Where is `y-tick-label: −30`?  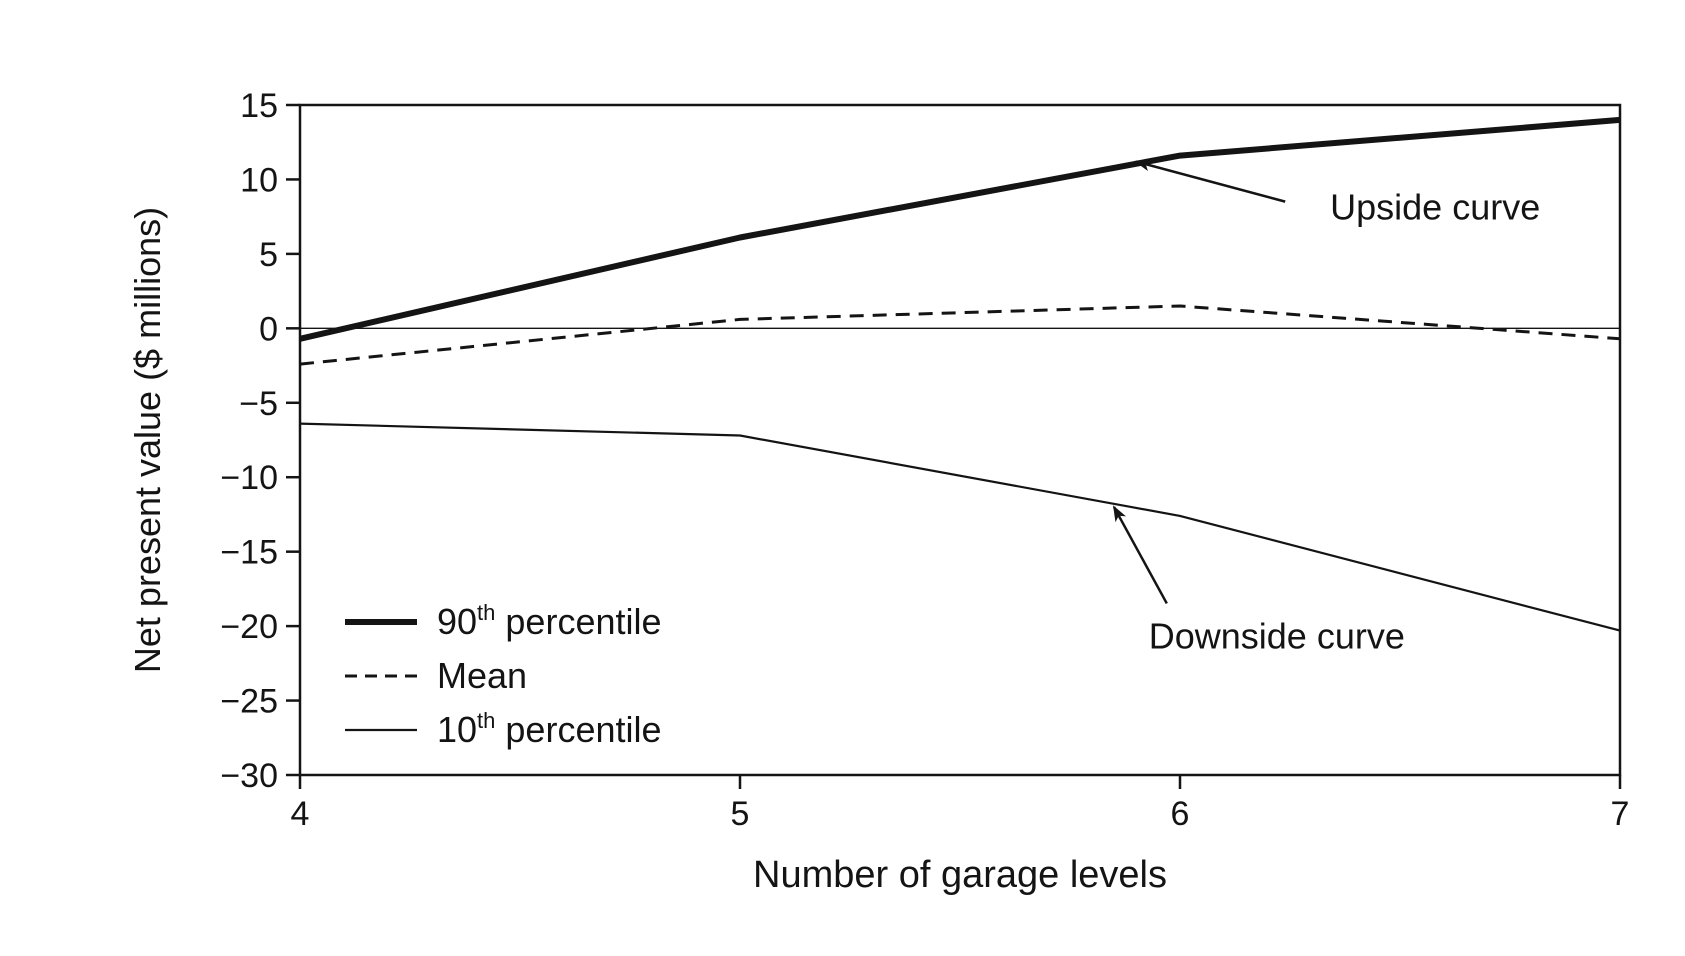
y-tick-label: −30 is located at coordinates (249, 776).